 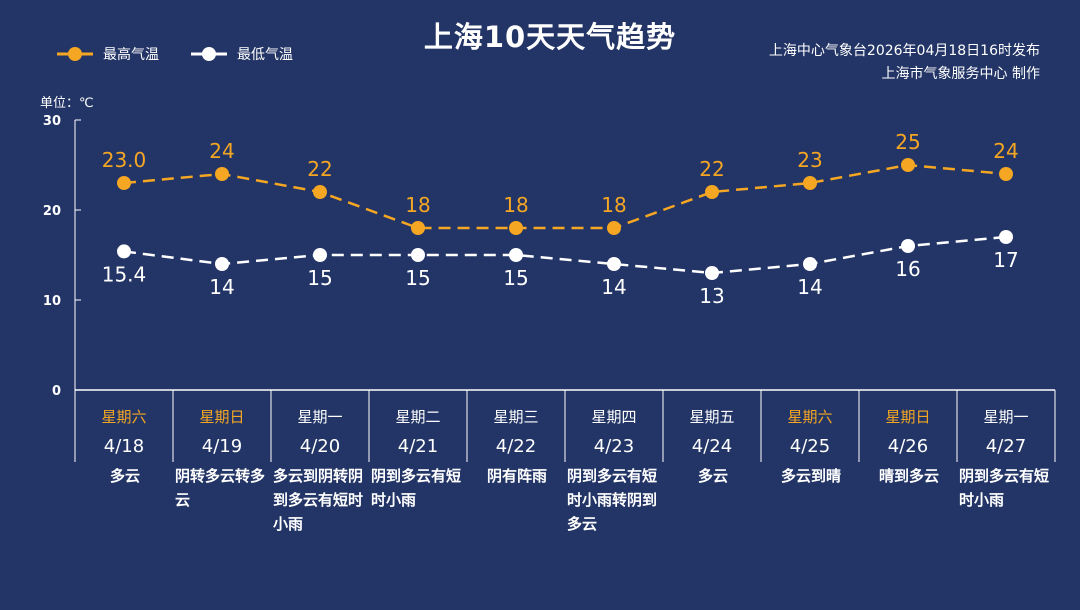 I want to click on page-title: 上海10天天气趋势, so click(x=550, y=37).